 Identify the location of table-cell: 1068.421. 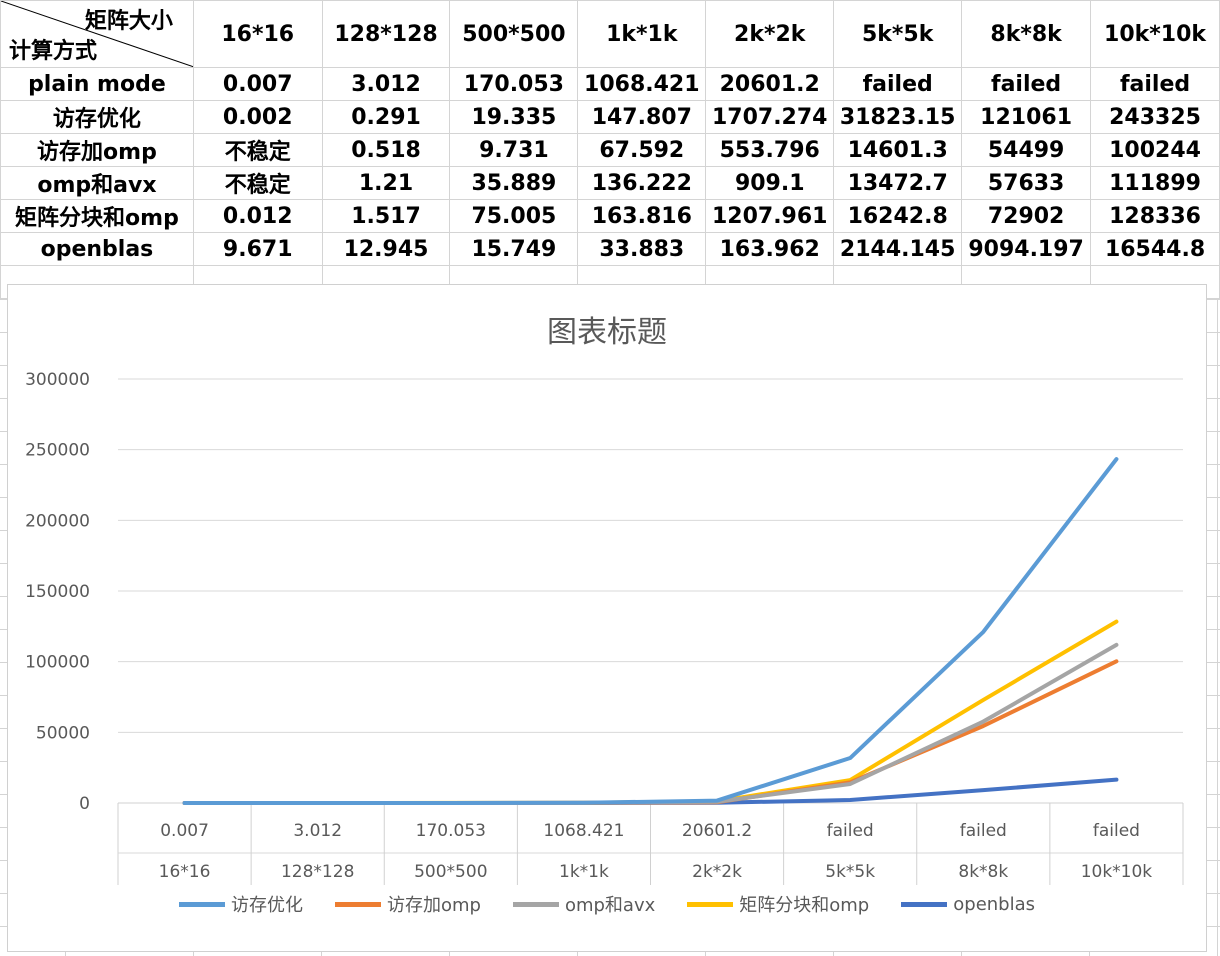
(642, 84).